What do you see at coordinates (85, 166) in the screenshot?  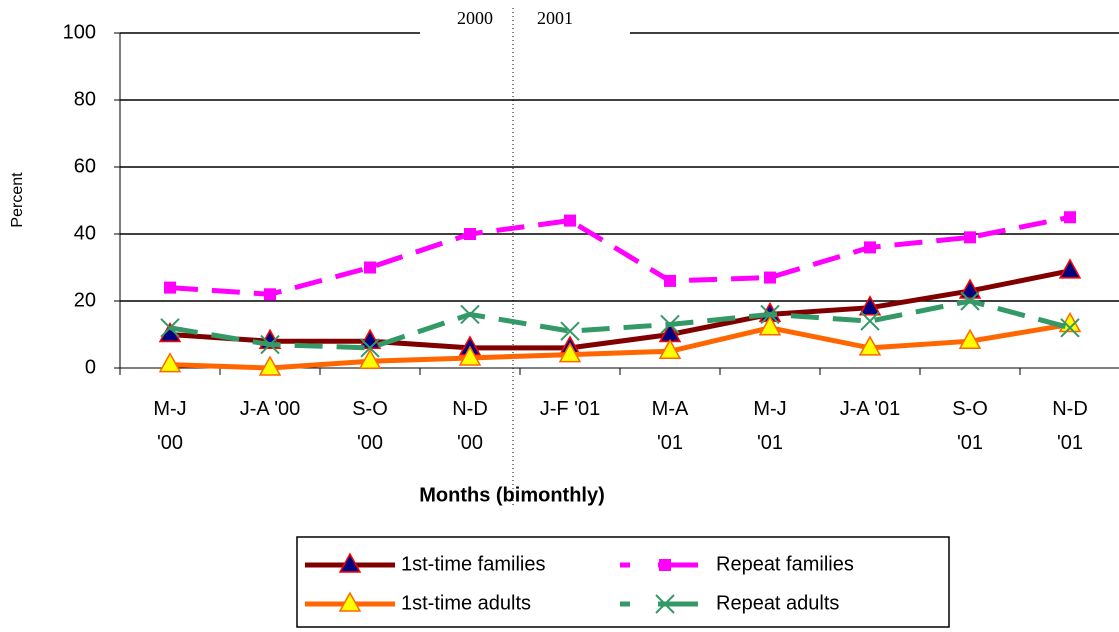 I see `y-tick-label: 60` at bounding box center [85, 166].